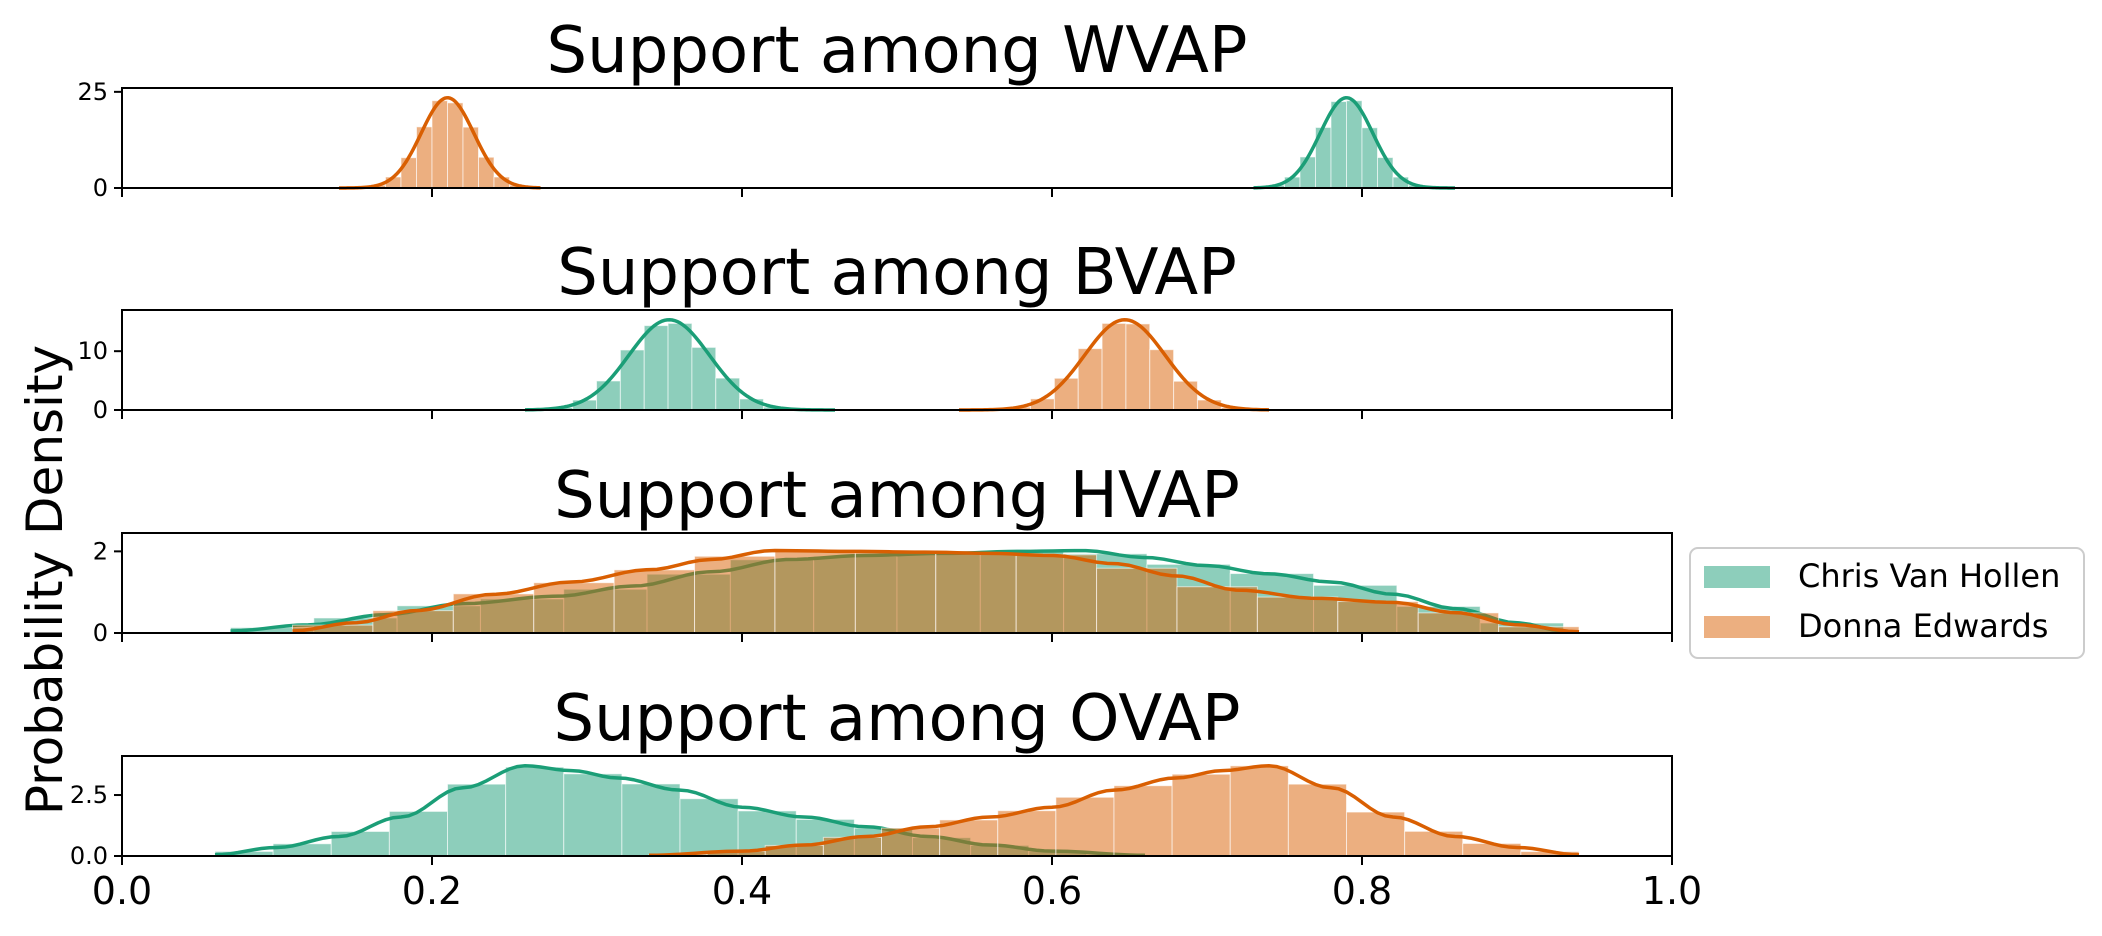 The width and height of the screenshot is (2102, 936). What do you see at coordinates (45, 580) in the screenshot?
I see `y-axis-label: Probability Density` at bounding box center [45, 580].